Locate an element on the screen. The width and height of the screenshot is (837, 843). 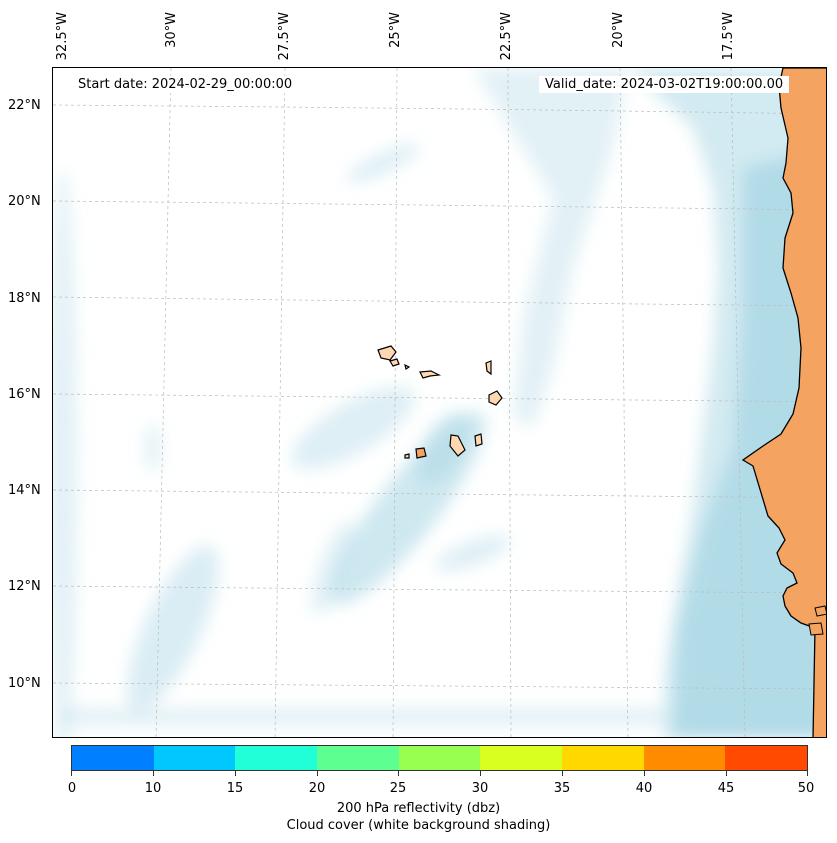
island-santiago is located at coordinates (457, 445).